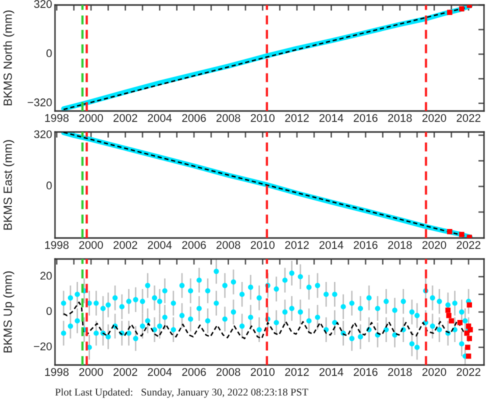  I want to click on text: Plot Last Updated: Sunday, January 30, 2022 08:23:18 PST, so click(181, 393).